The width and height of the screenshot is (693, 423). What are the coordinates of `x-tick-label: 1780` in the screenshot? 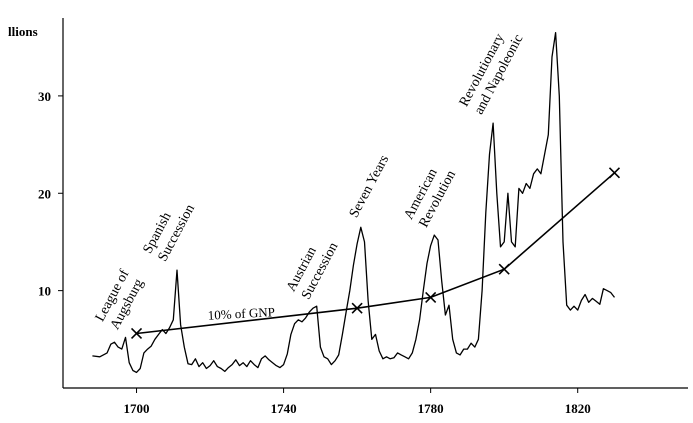 It's located at (431, 408).